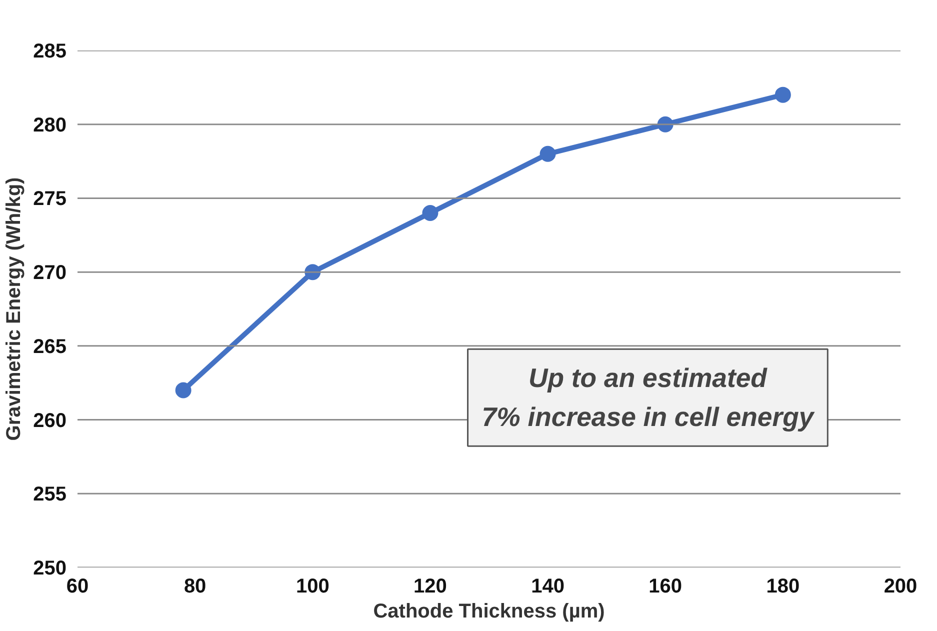  Describe the element at coordinates (489, 611) in the screenshot. I see `x-axis-title: Cathode Thickness (µm)` at that location.